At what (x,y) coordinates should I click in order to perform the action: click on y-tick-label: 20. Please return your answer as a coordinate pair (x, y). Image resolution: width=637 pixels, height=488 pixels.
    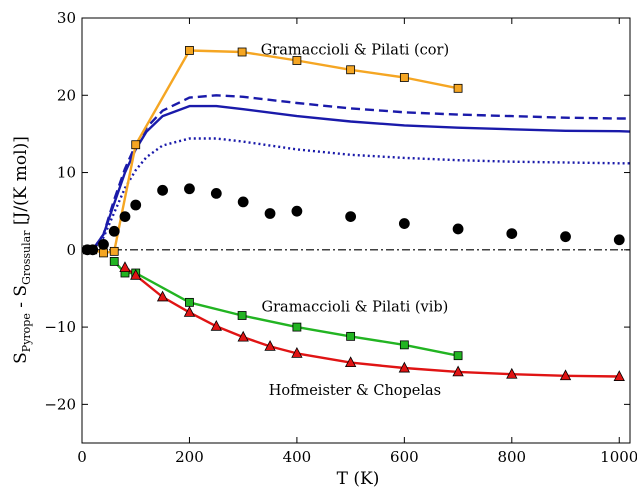
    Looking at the image, I should click on (66, 95).